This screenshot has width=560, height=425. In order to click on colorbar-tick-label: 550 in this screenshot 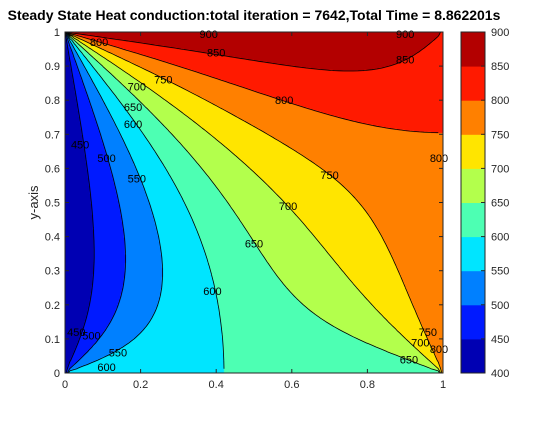, I will do `click(500, 272)`.